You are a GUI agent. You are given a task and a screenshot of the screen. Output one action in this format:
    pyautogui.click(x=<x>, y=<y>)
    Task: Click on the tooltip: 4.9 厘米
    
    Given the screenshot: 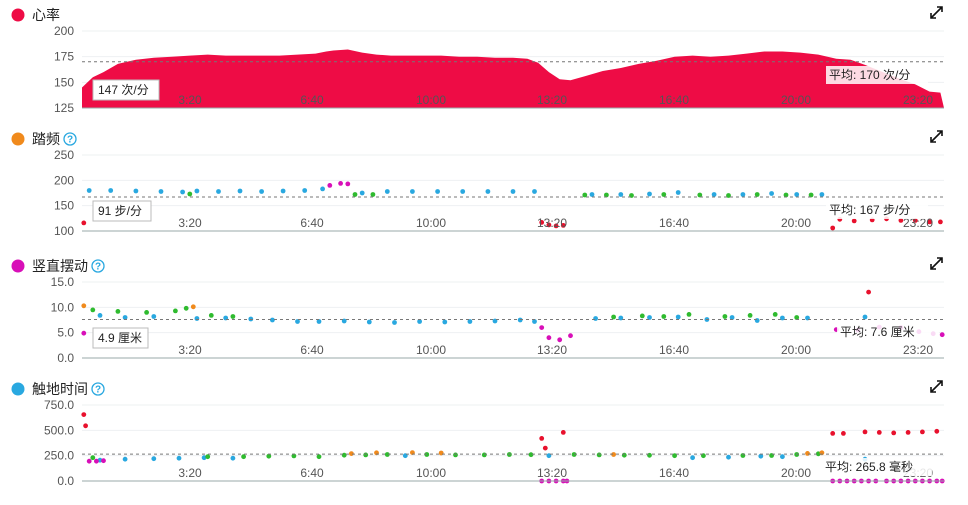 What is the action you would take?
    pyautogui.click(x=120, y=338)
    